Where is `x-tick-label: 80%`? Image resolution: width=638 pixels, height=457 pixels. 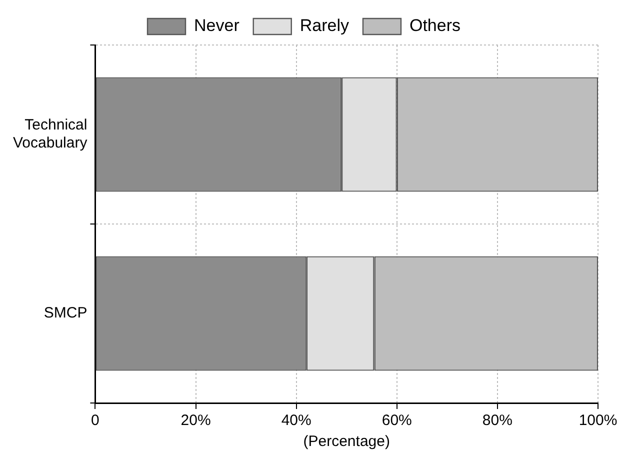
x-tick-label: 80% is located at coordinates (497, 421).